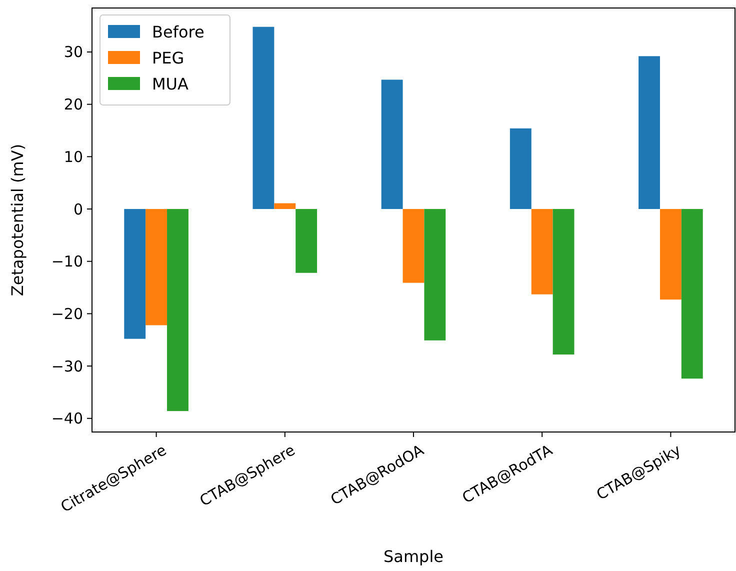  Describe the element at coordinates (67, 366) in the screenshot. I see `y-tick-label: −30` at that location.